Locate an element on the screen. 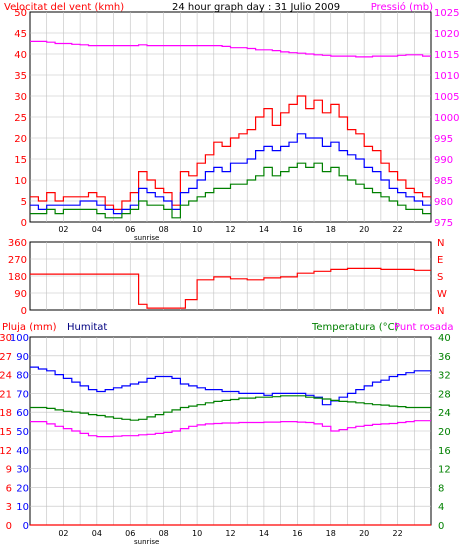  direction-panel-lines is located at coordinates (230, 288).